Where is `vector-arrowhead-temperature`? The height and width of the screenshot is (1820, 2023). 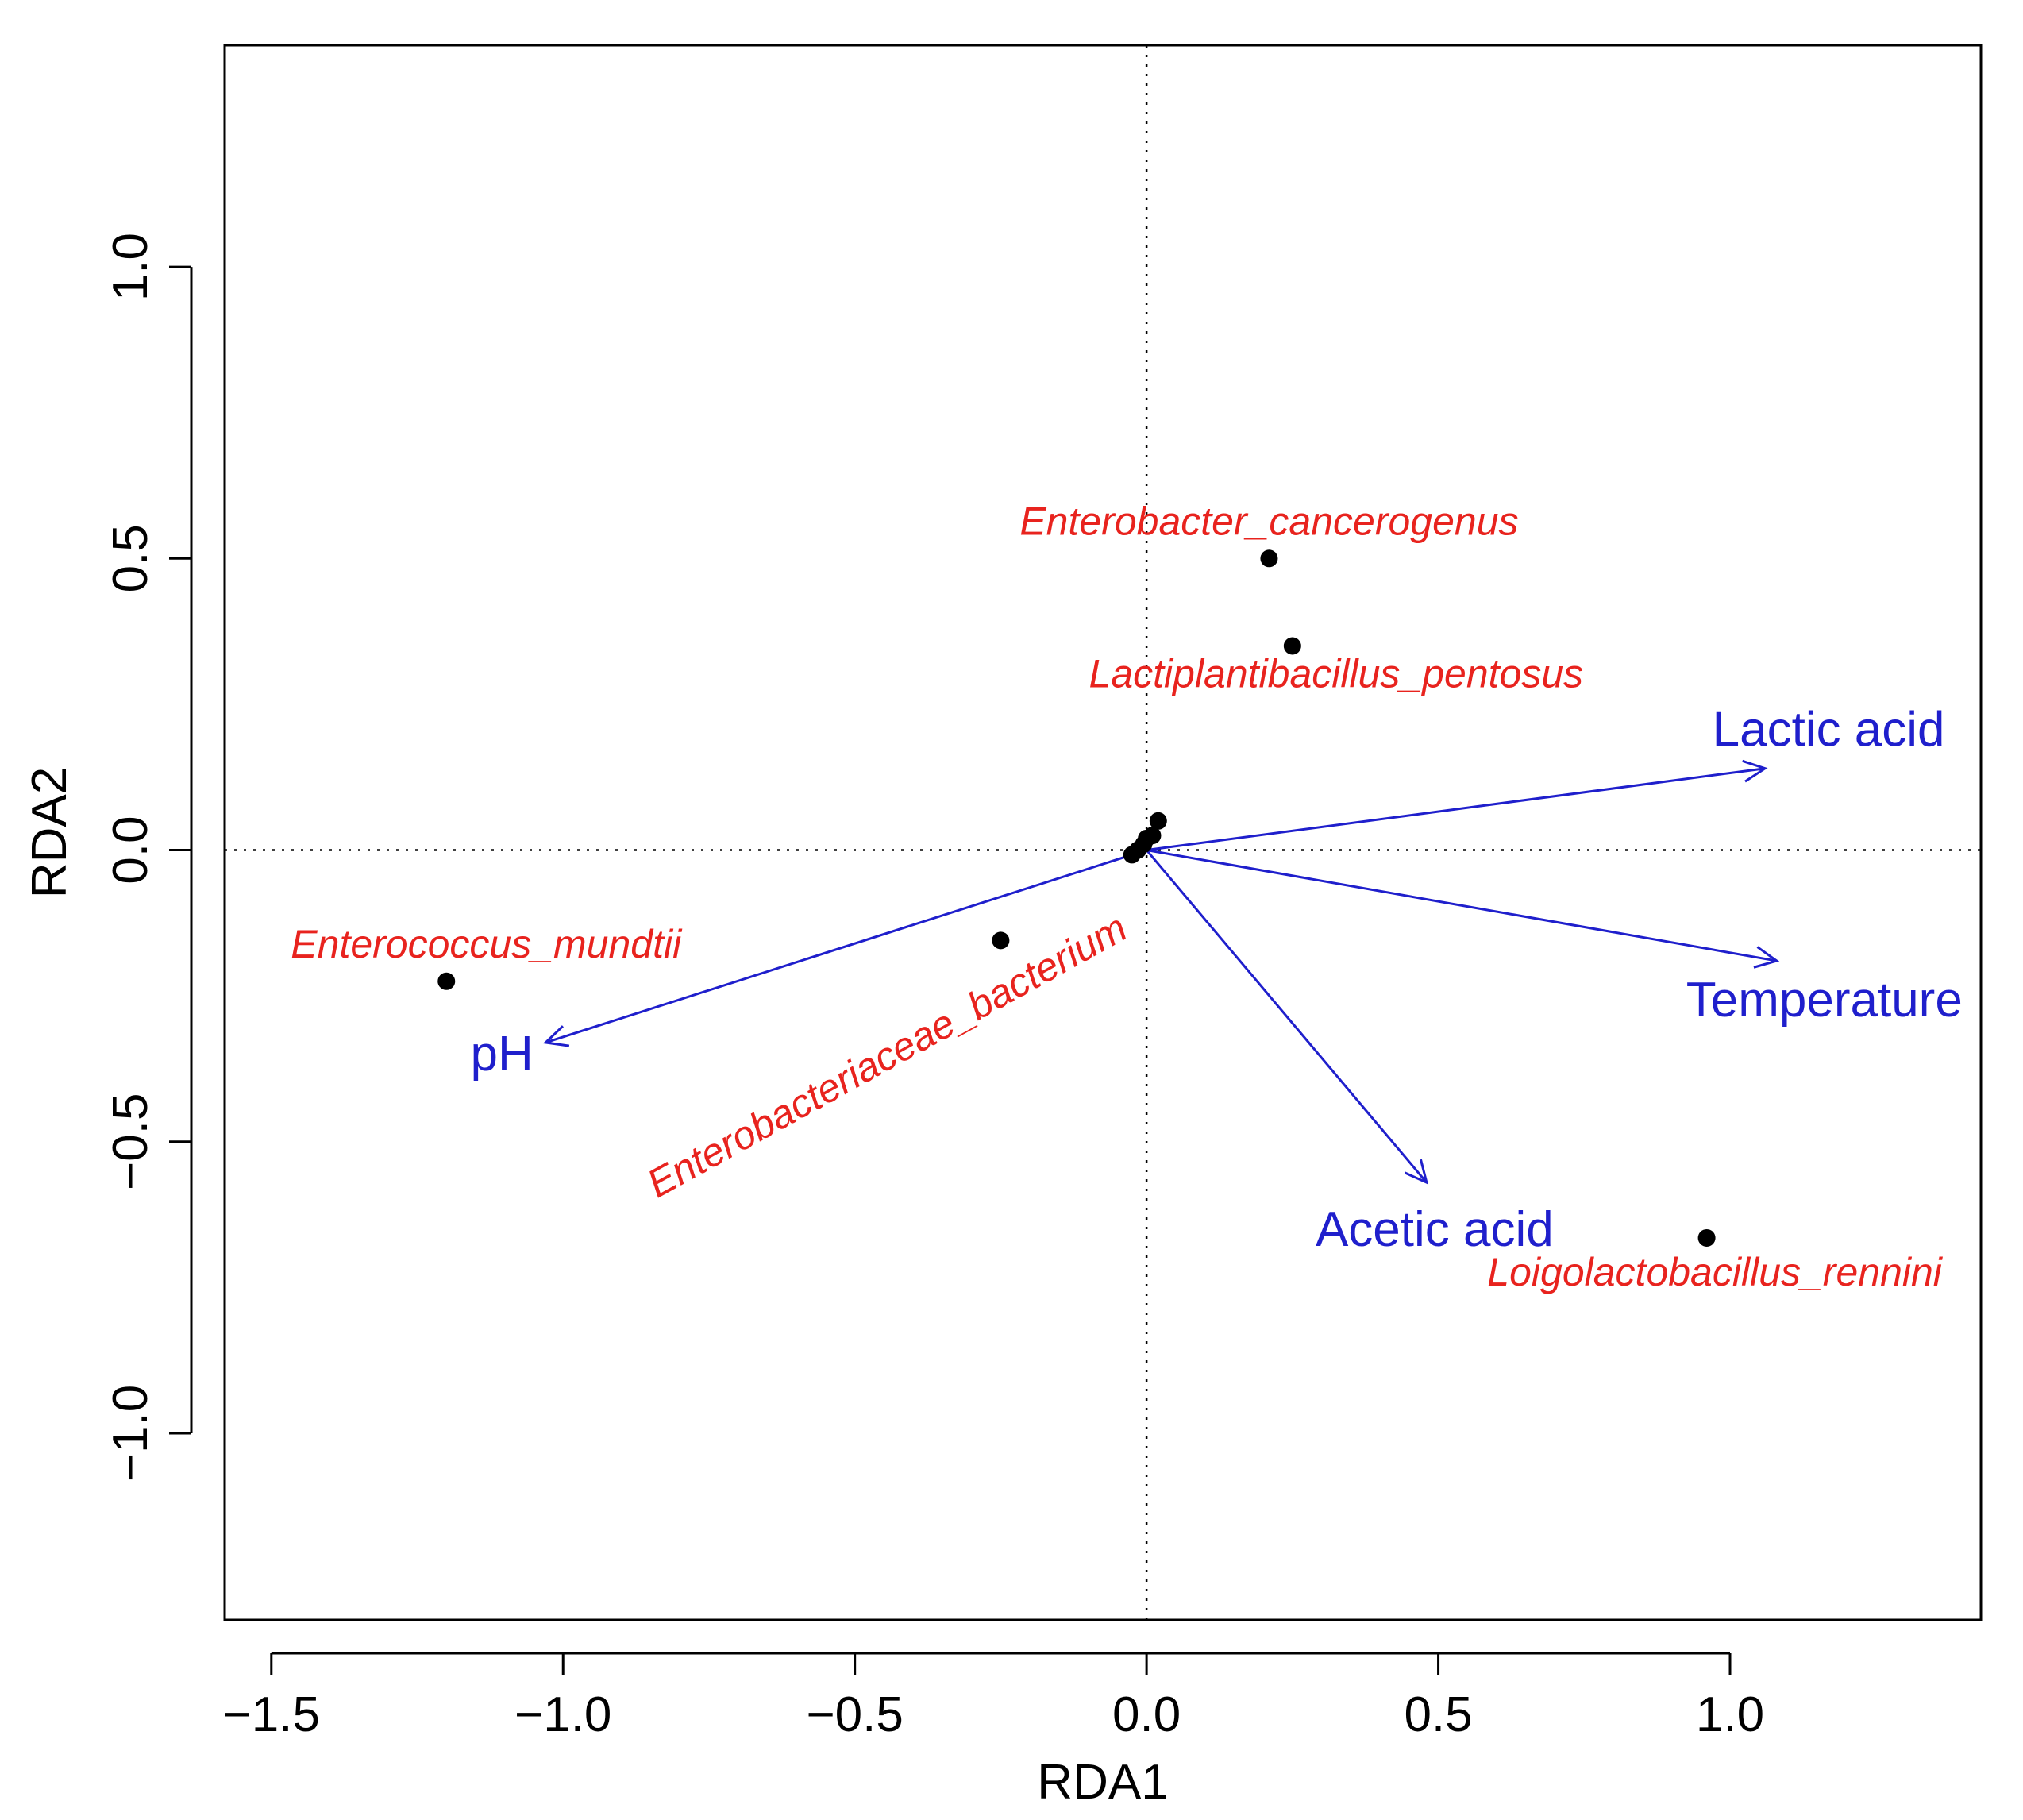 vector-arrowhead-temperature is located at coordinates (1766, 957).